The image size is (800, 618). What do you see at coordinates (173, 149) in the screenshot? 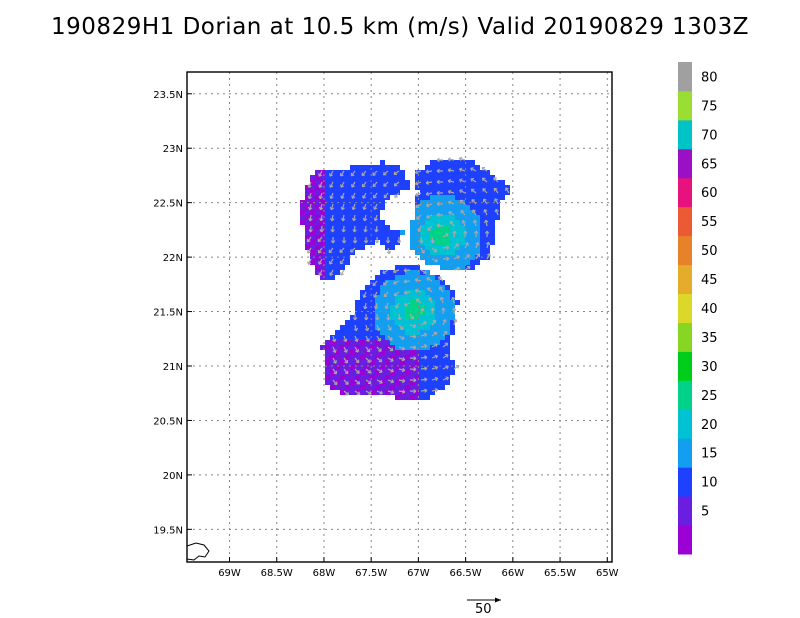
I see `y-tick-label: 23N` at bounding box center [173, 149].